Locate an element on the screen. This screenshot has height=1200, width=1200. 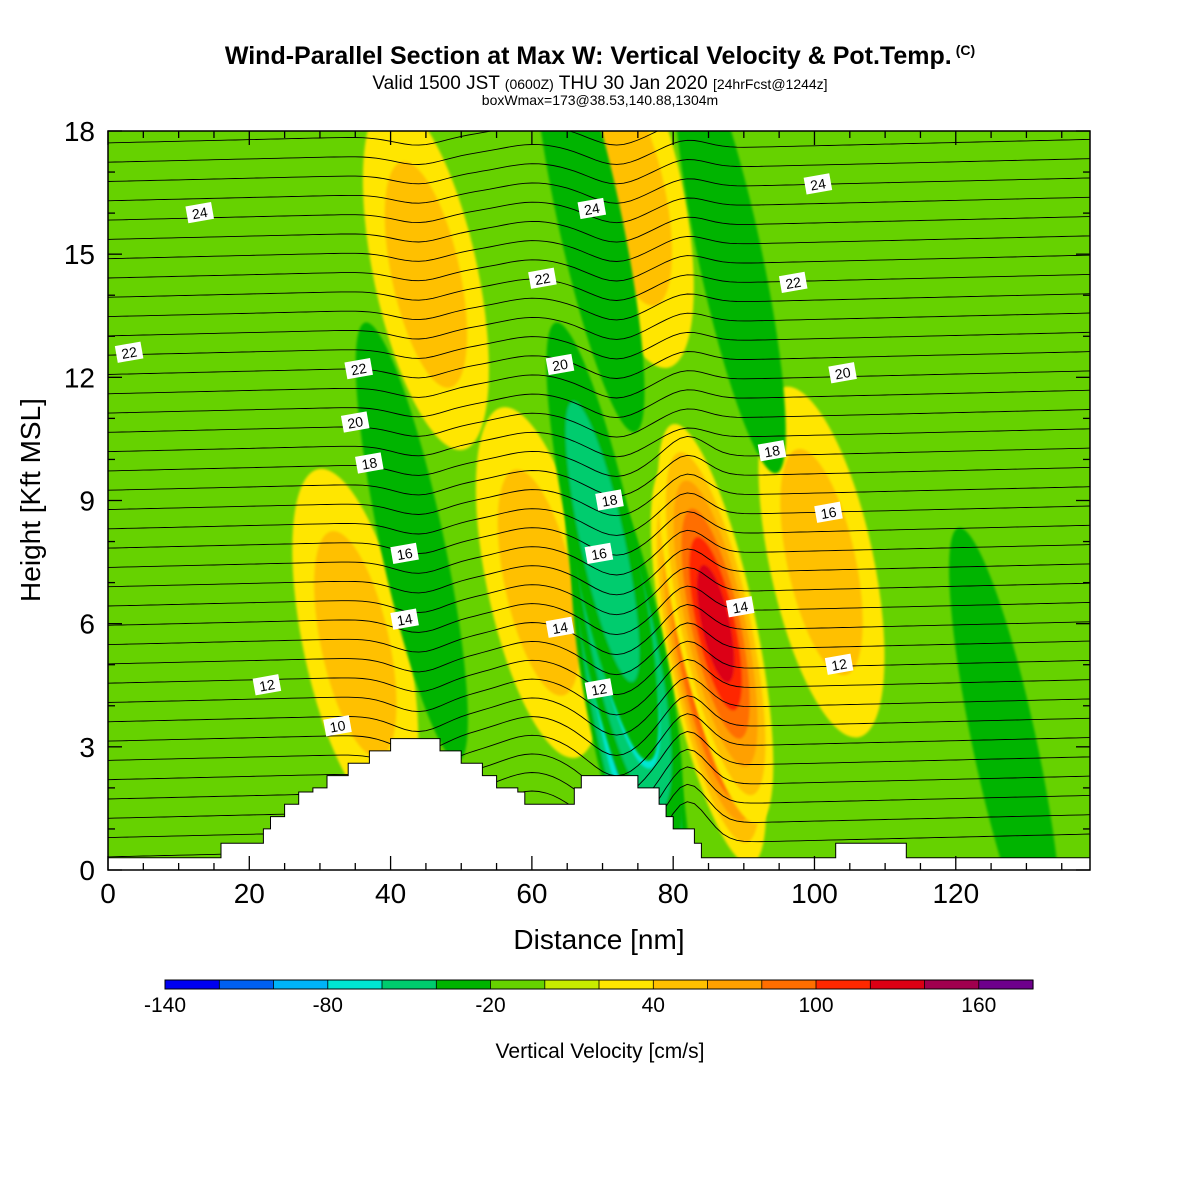
y-tick-label: 0 is located at coordinates (87, 870).